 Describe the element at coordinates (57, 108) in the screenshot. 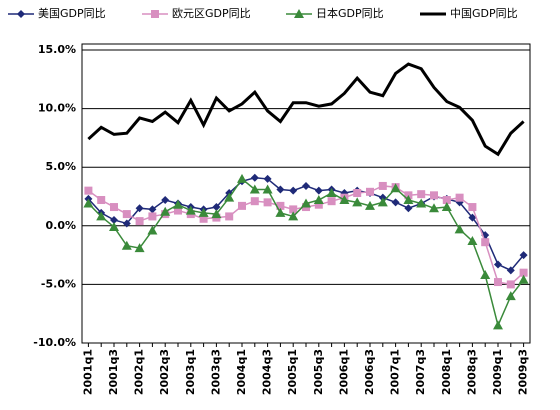

I see `y-tick-label: 10.0%` at that location.